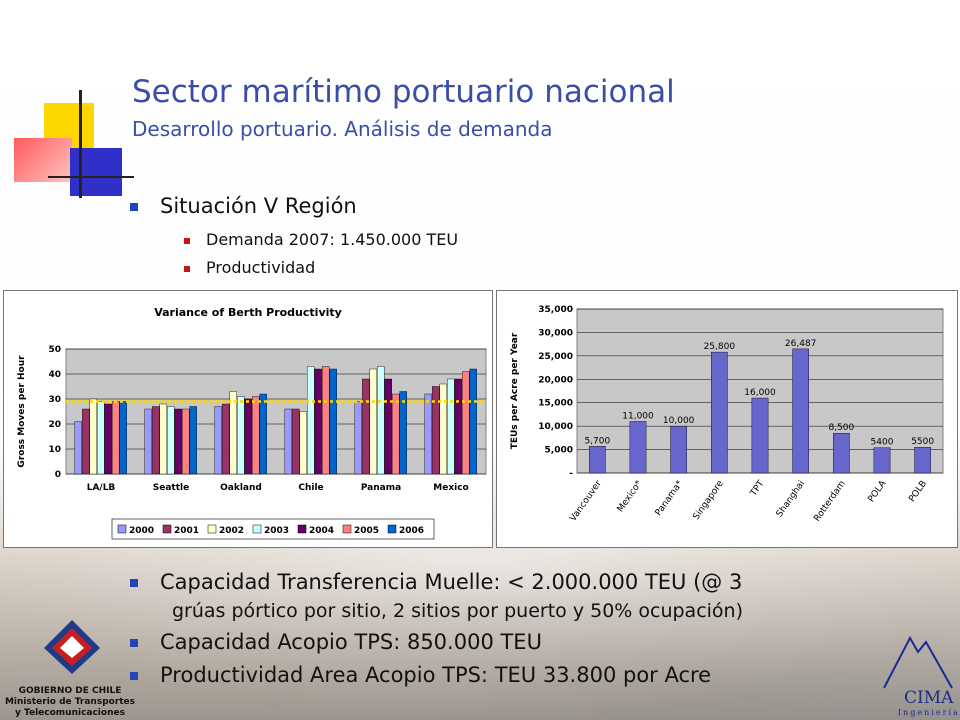 The image size is (960, 720). Describe the element at coordinates (555, 427) in the screenshot. I see `y-tick-label: 10,000` at that location.